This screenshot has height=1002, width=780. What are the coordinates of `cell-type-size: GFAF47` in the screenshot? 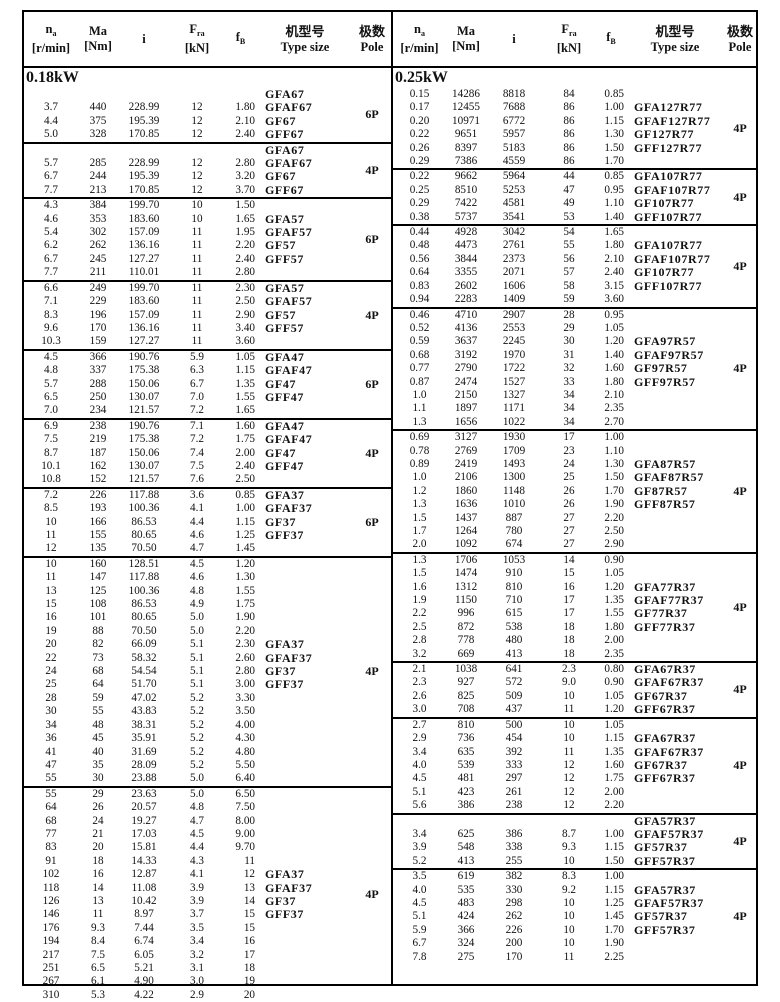 It's located at (289, 439).